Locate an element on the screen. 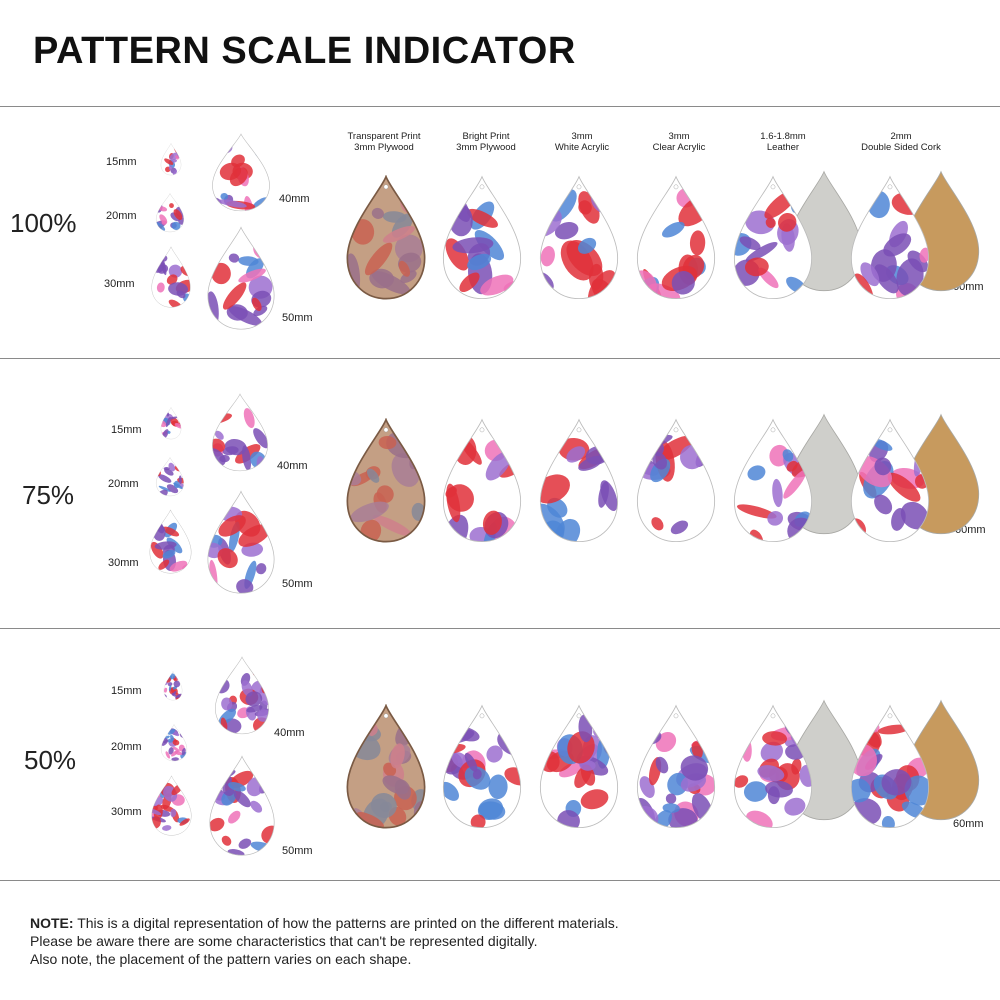 The height and width of the screenshot is (1000, 1000). material-label-transparent-plywood: Transparent Print 3mm Plywood is located at coordinates (384, 142).